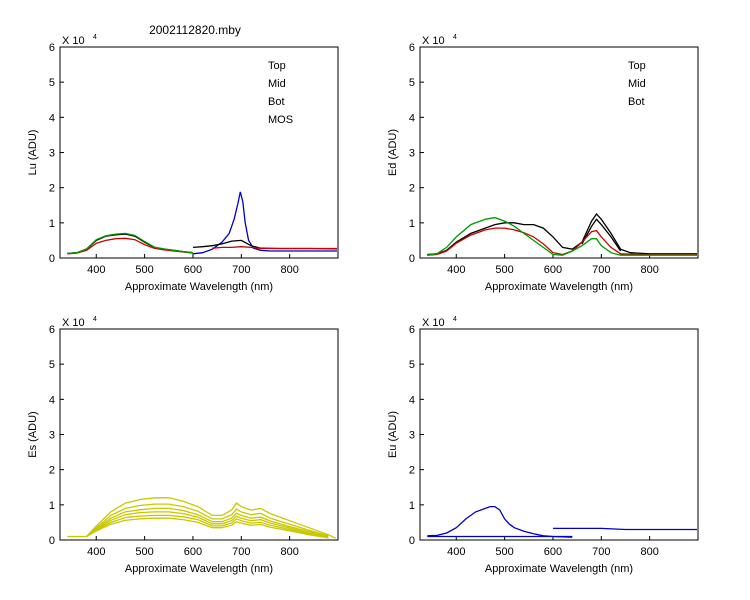 The width and height of the screenshot is (750, 600). I want to click on series-line-es6, so click(207, 528).